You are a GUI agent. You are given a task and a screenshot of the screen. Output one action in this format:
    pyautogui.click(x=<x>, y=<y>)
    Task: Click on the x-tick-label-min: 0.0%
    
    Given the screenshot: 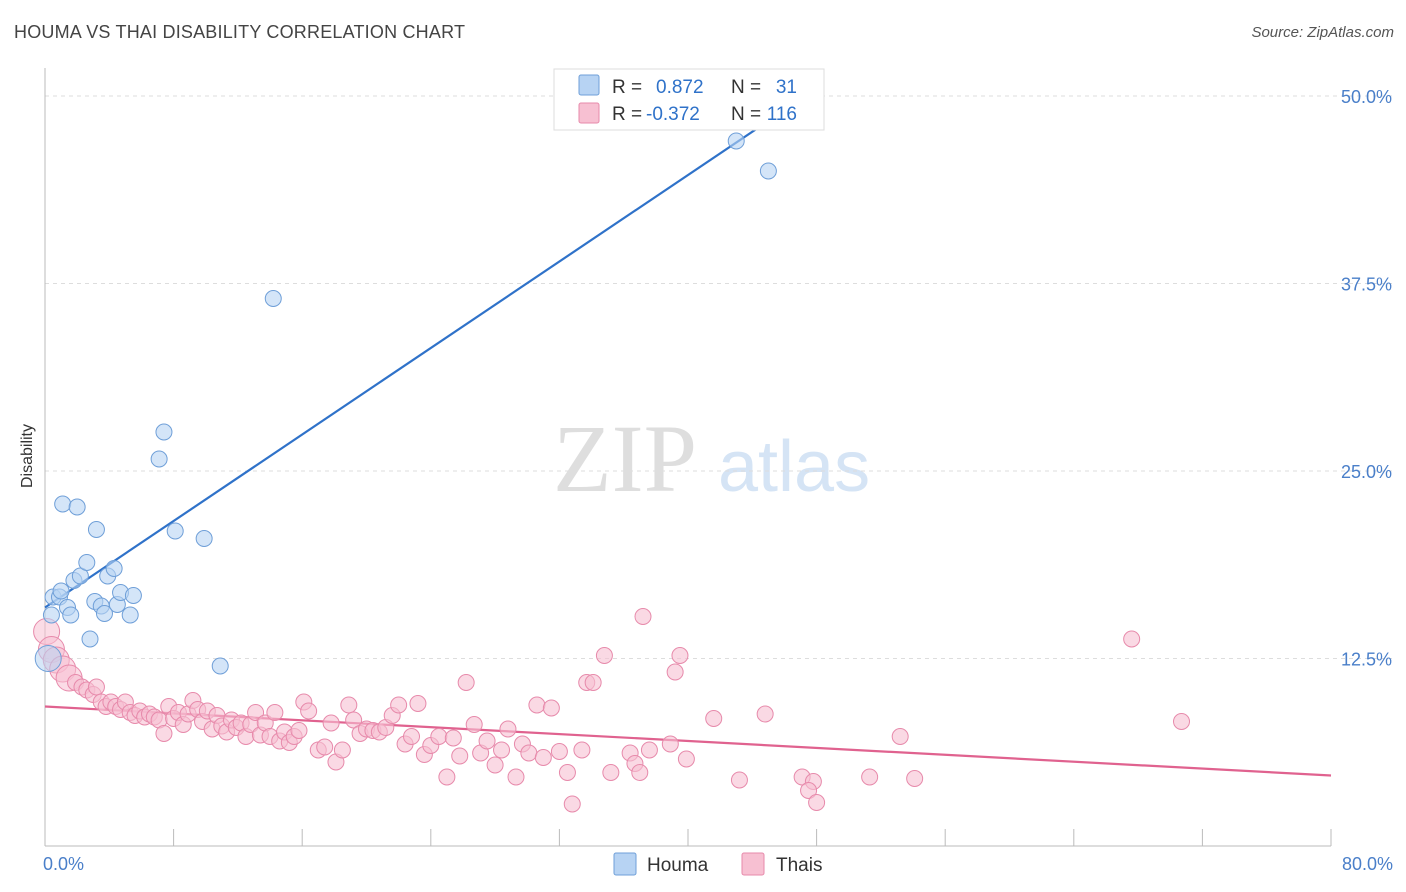 What is the action you would take?
    pyautogui.click(x=63, y=864)
    